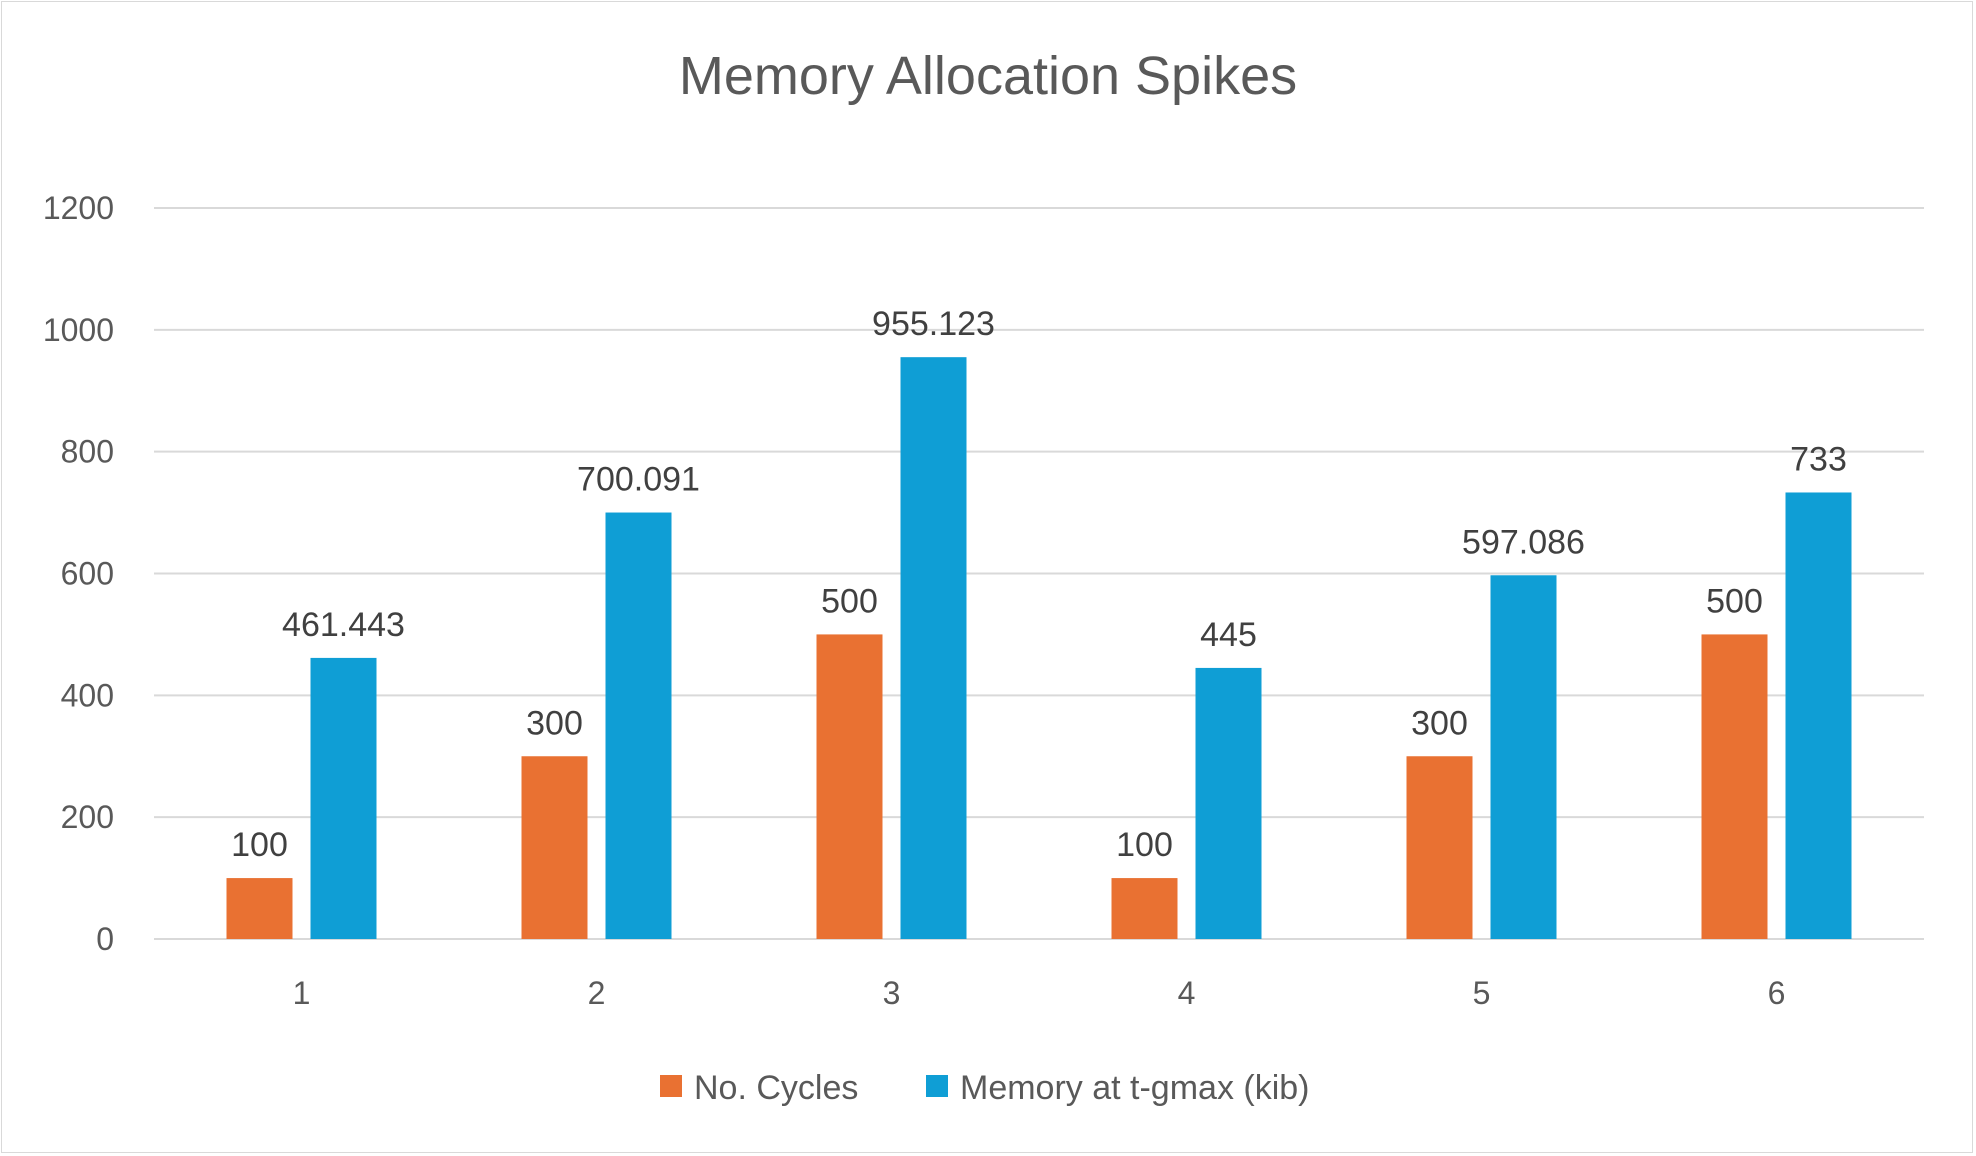 Image resolution: width=1976 pixels, height=1156 pixels. I want to click on x-tick-label: 1, so click(302, 993).